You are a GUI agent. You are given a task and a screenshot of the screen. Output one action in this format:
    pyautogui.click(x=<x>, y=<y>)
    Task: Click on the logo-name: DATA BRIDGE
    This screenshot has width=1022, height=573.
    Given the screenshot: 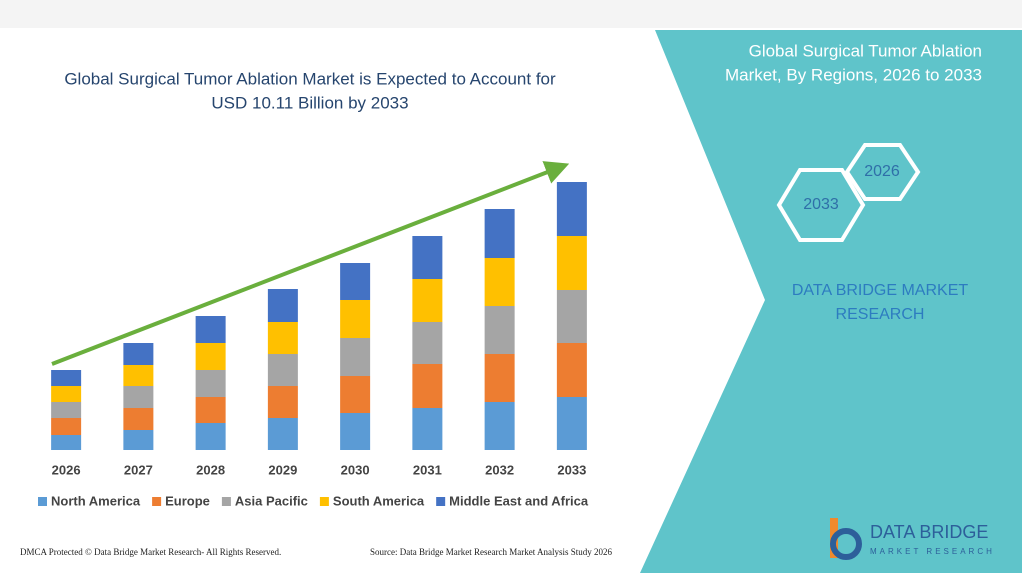 What is the action you would take?
    pyautogui.click(x=929, y=532)
    